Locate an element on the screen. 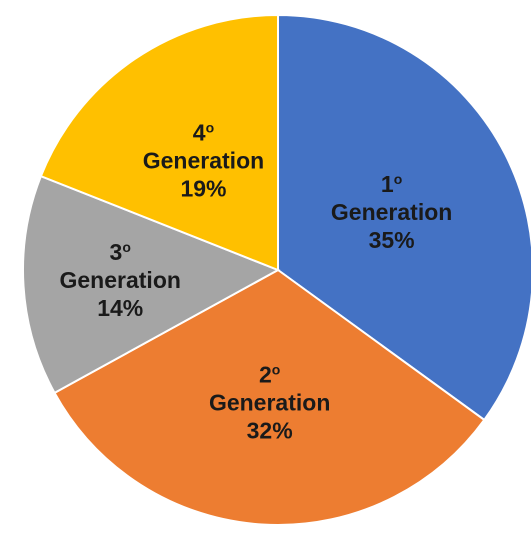  slice-label-4: 4o Generation 19% is located at coordinates (203, 160).